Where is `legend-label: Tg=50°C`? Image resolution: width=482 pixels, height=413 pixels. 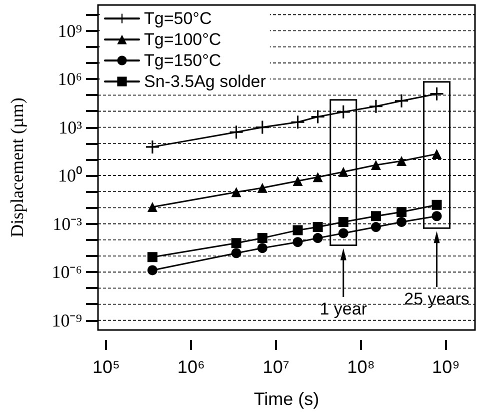 legend-label: Tg=50°C is located at coordinates (178, 18).